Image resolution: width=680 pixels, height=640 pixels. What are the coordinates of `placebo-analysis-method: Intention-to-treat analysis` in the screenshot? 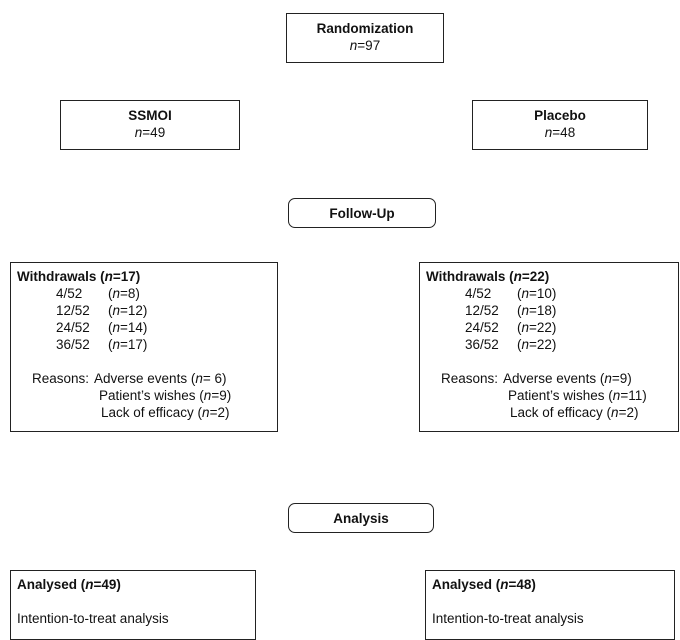 It's located at (508, 618).